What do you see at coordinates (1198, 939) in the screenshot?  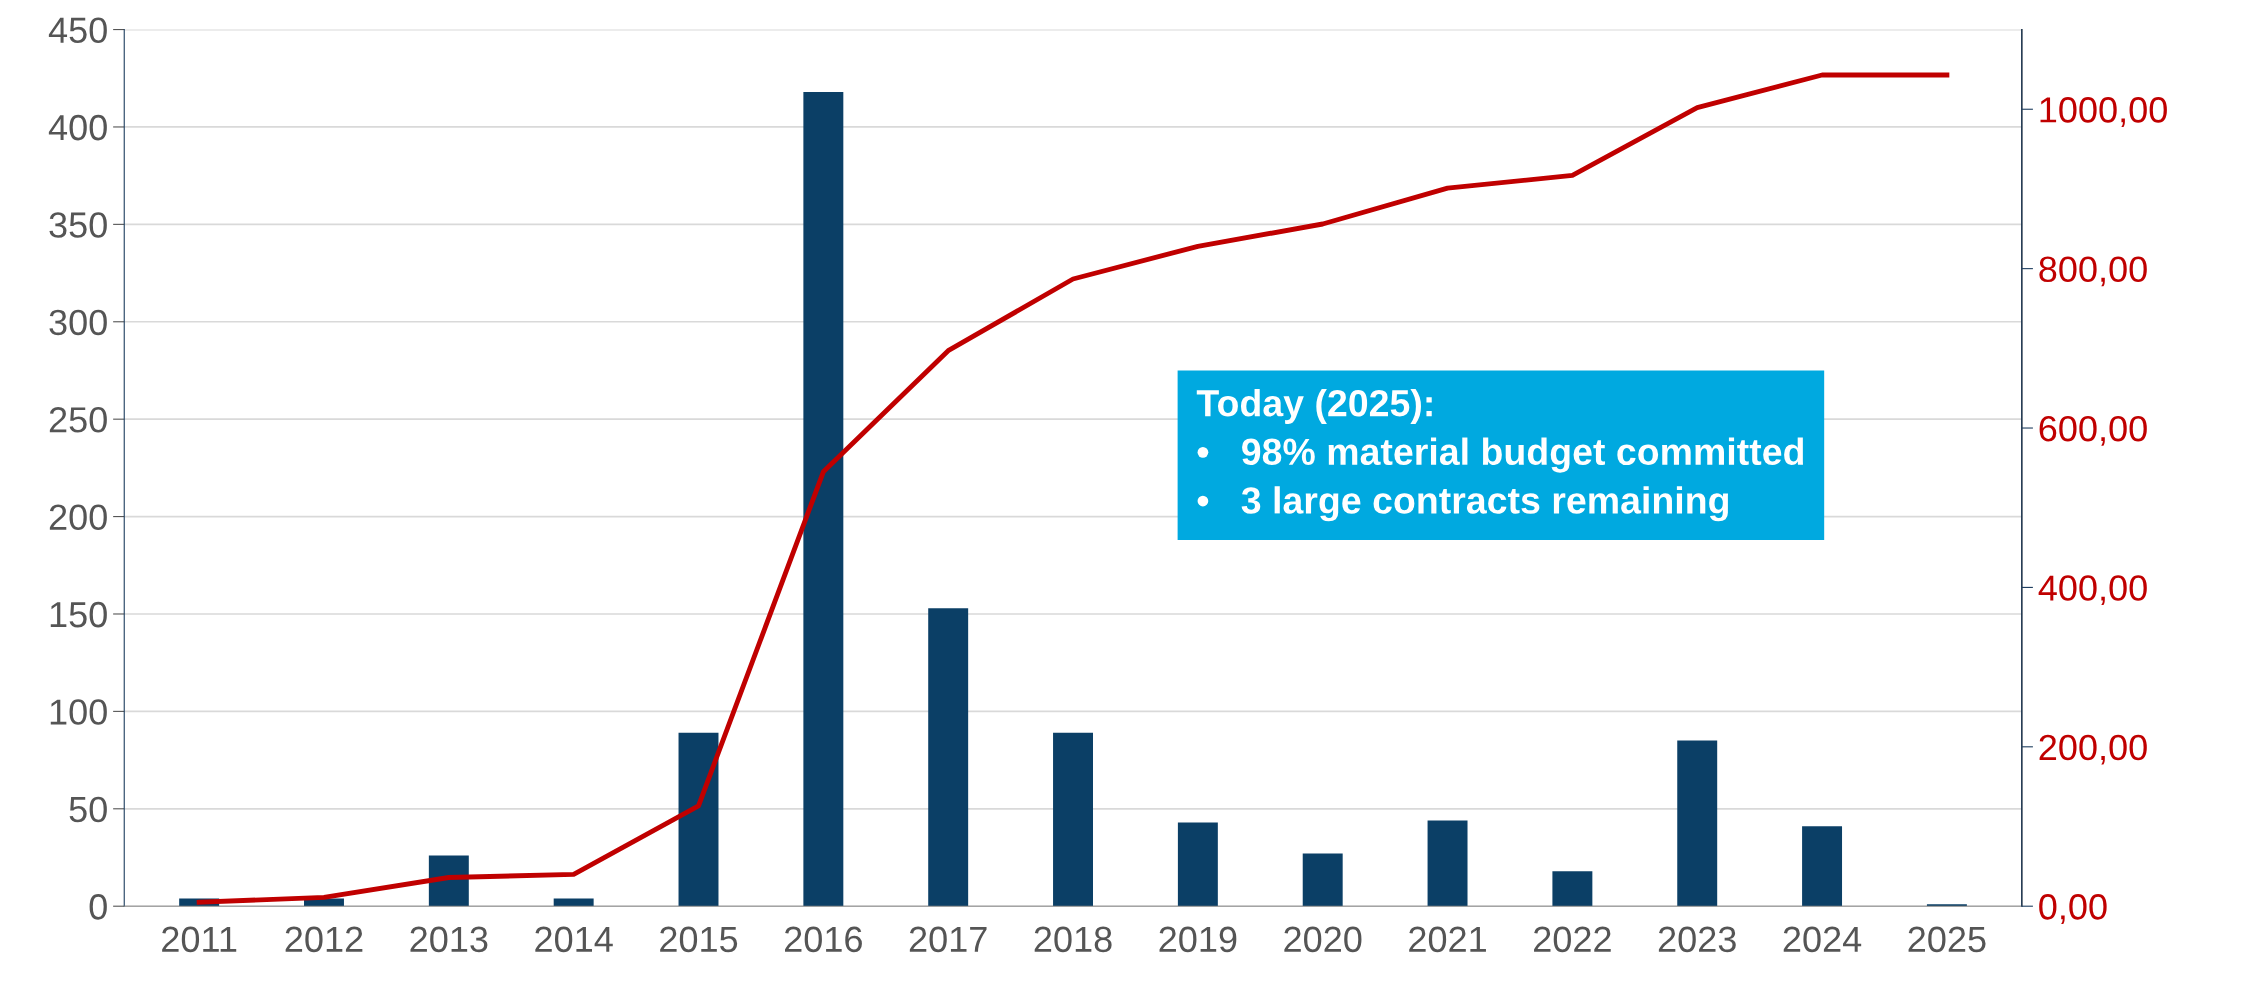 I see `x-tick-label: 2019` at bounding box center [1198, 939].